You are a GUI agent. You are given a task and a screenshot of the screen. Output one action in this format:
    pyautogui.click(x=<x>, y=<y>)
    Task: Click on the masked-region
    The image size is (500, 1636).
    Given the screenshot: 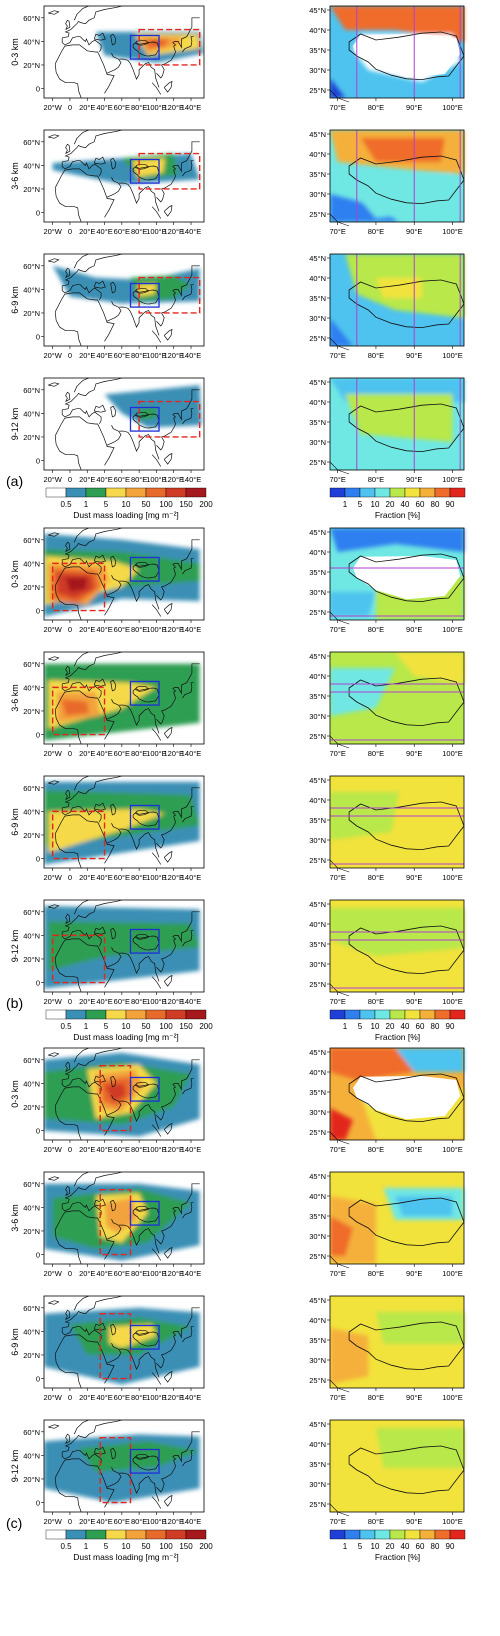 What is the action you would take?
    pyautogui.click(x=407, y=56)
    